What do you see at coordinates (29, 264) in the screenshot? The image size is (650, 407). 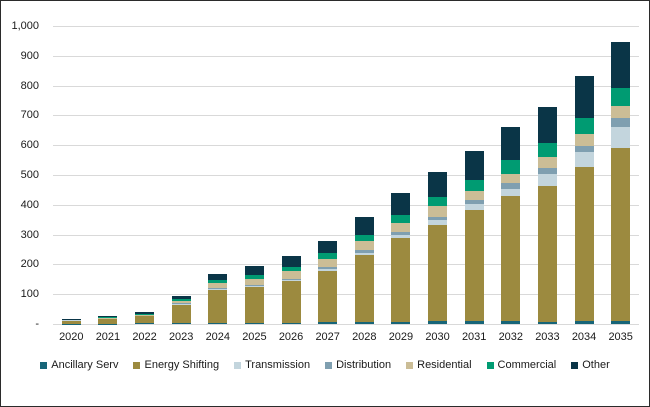 I see `y-tick-label: 200` at bounding box center [29, 264].